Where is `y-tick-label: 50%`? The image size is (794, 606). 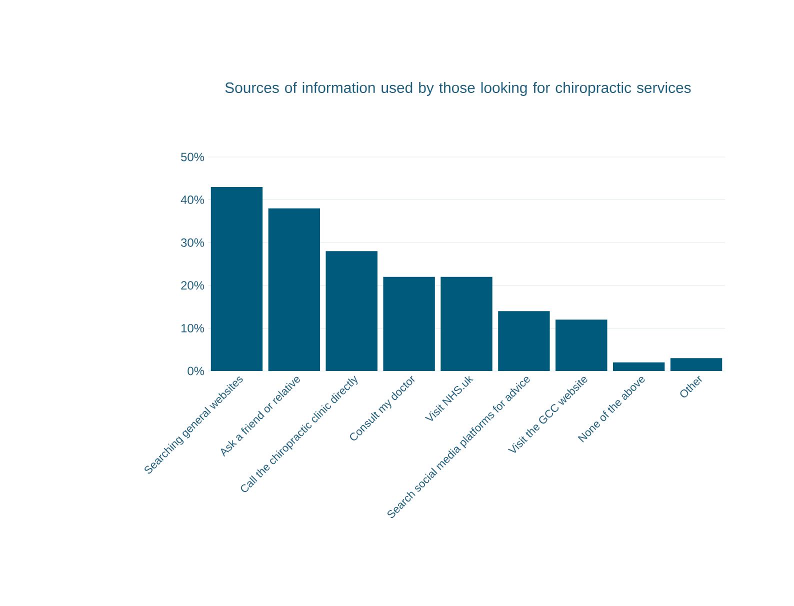 y-tick-label: 50% is located at coordinates (192, 157).